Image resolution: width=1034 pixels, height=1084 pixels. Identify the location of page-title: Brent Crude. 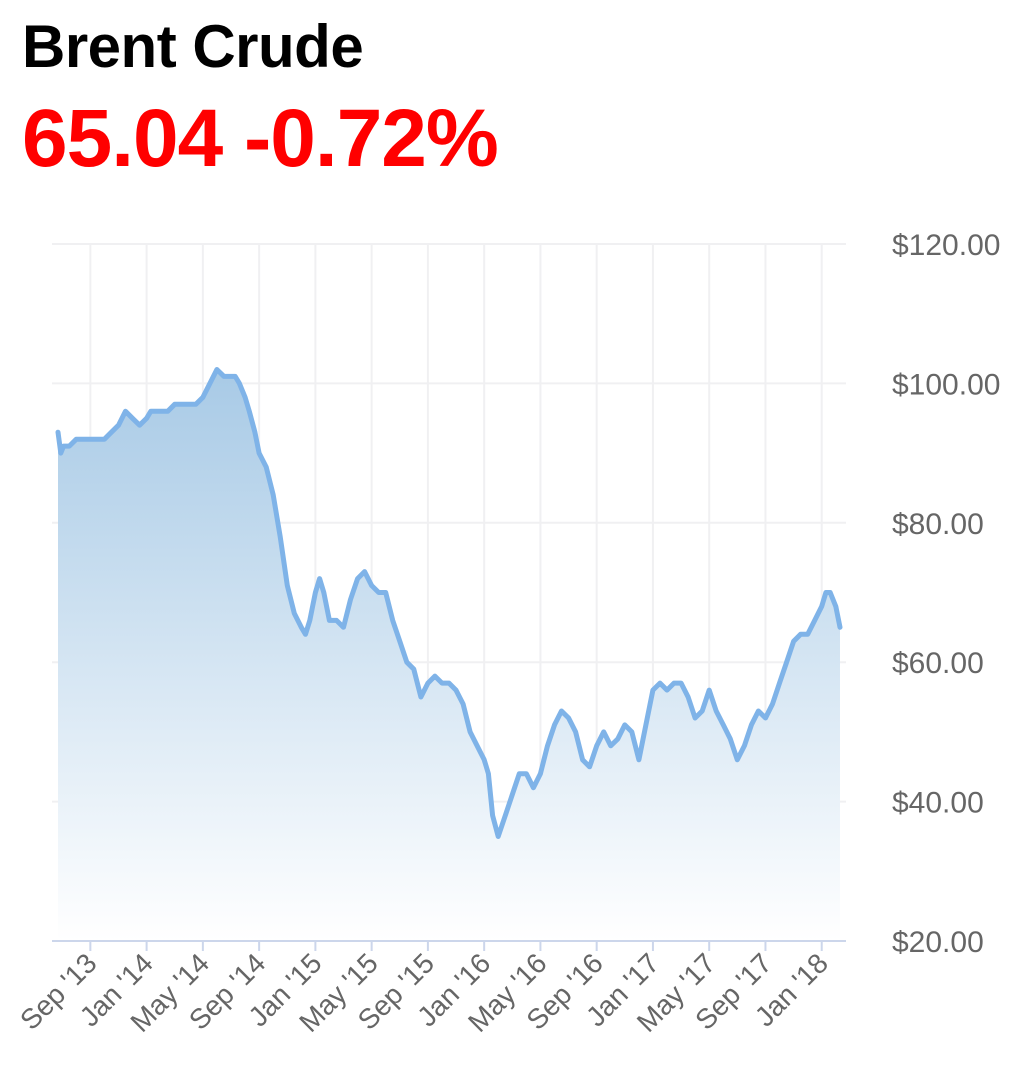
(193, 46).